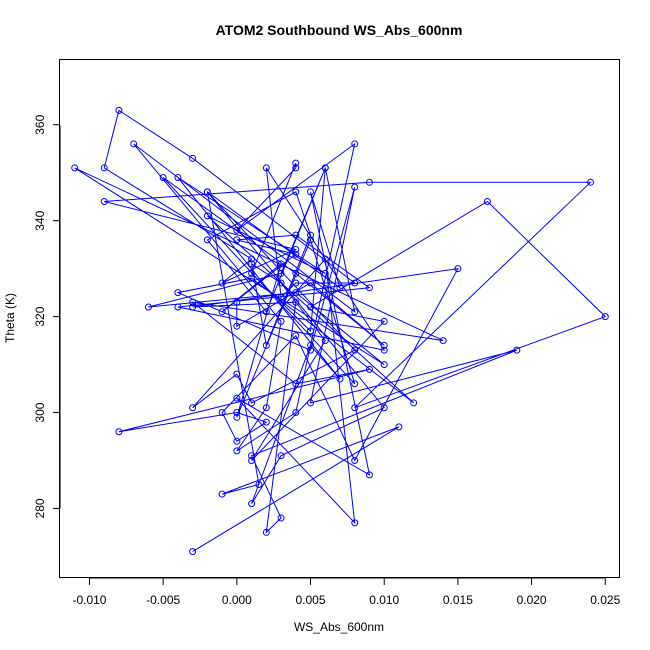 This screenshot has width=650, height=650. What do you see at coordinates (384, 600) in the screenshot?
I see `x-tick-label: 0.010` at bounding box center [384, 600].